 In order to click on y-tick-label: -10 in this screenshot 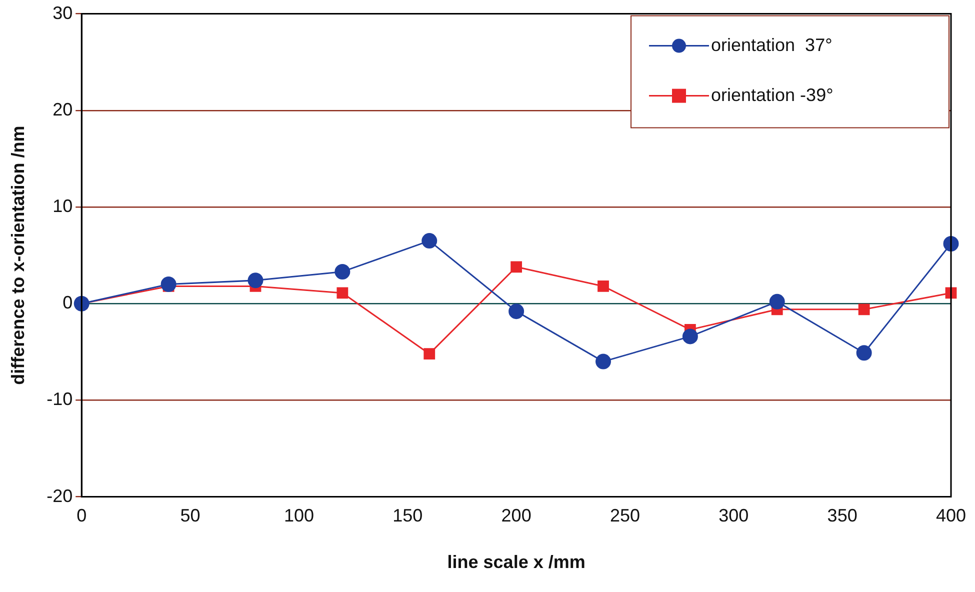, I will do `click(59, 399)`.